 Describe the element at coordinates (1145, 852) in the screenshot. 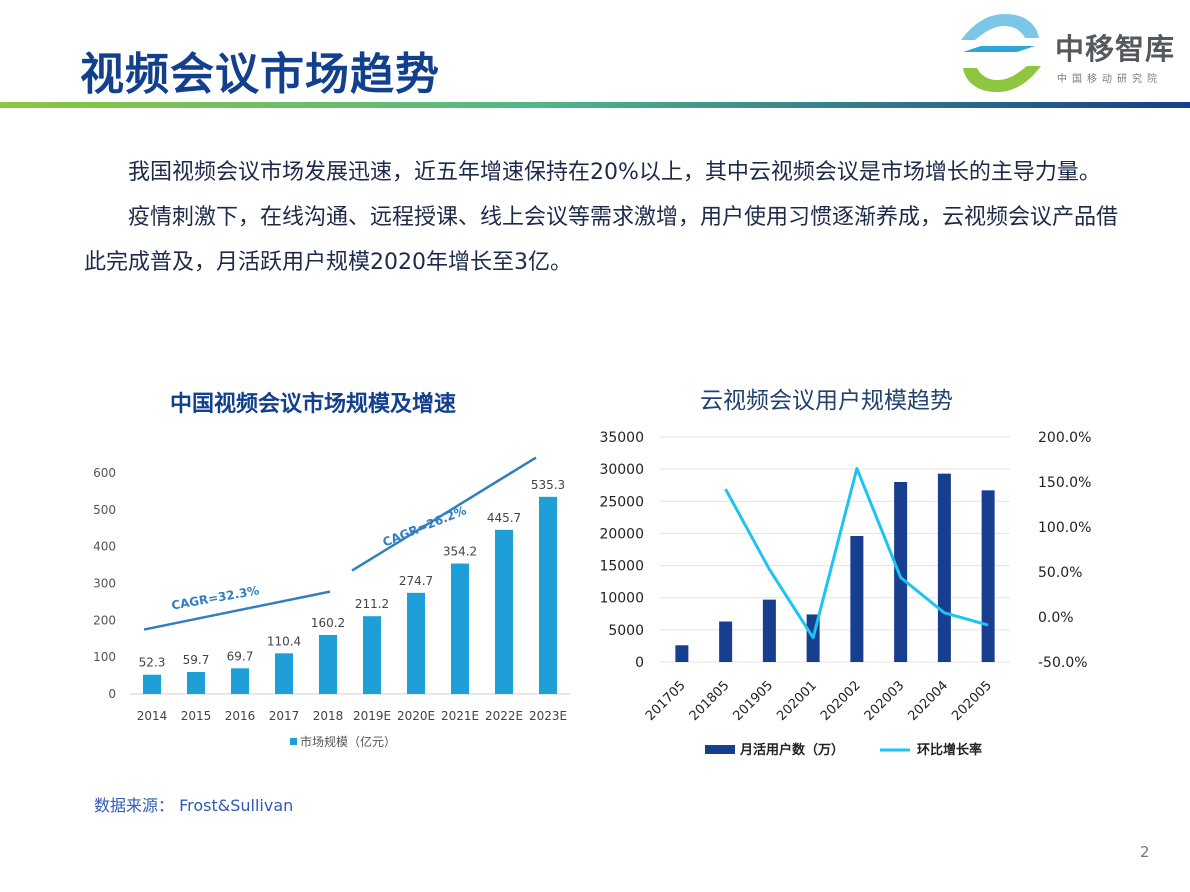

I see `page-number: 2` at that location.